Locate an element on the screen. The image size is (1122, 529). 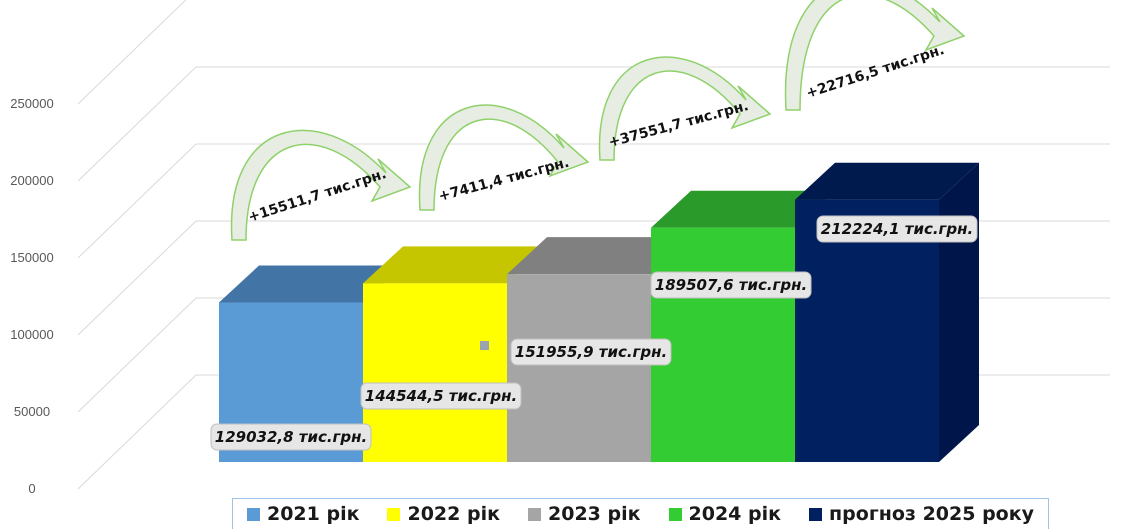
increment-arrow: +7411,4 тис.грн. is located at coordinates (504, 157).